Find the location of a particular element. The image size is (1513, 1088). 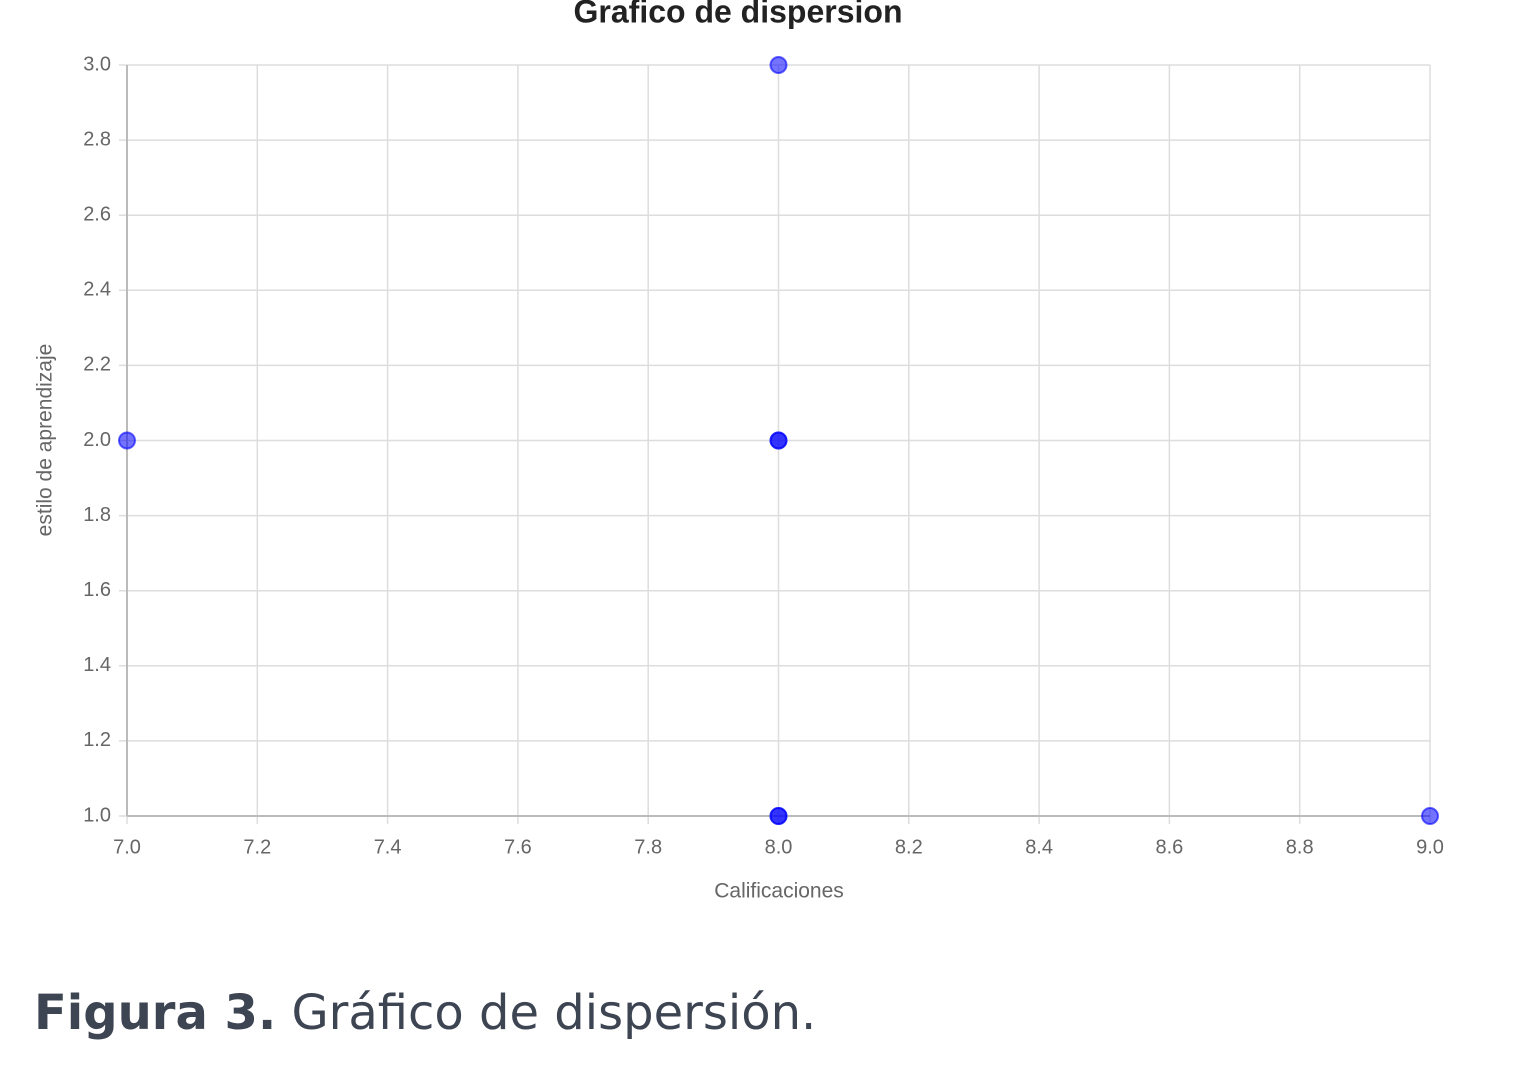

y-tick-label: 1.6 is located at coordinates (97, 590).